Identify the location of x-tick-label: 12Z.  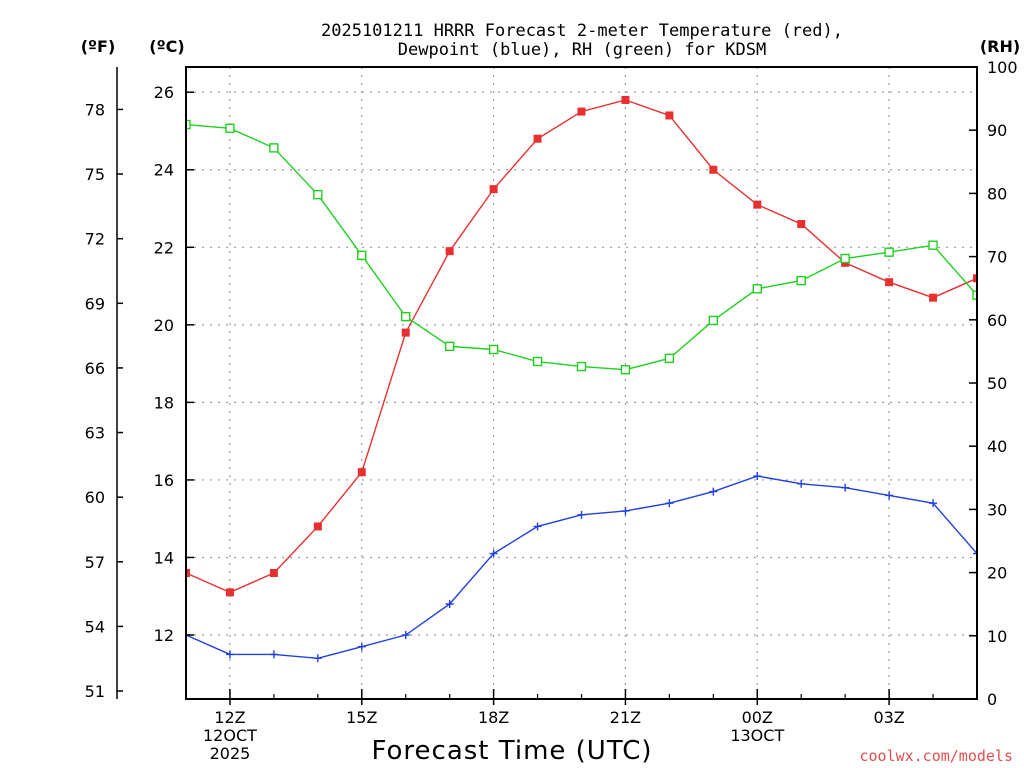
(229, 717).